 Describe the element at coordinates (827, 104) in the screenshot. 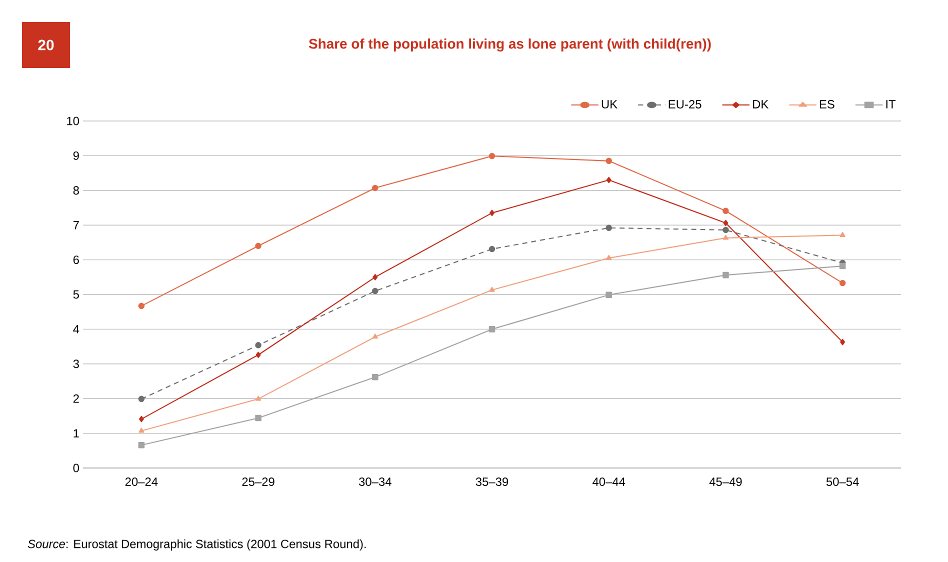

I see `legend-label: ES` at that location.